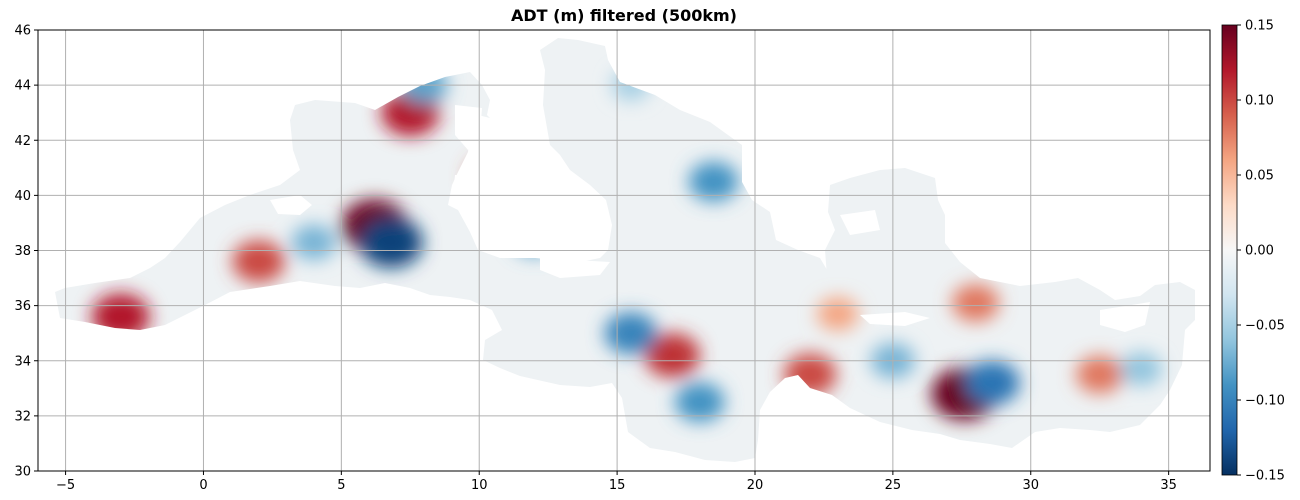 This screenshot has width=1300, height=500. Describe the element at coordinates (1259, 101) in the screenshot. I see `colorbar-tick-label: 0.10` at that location.